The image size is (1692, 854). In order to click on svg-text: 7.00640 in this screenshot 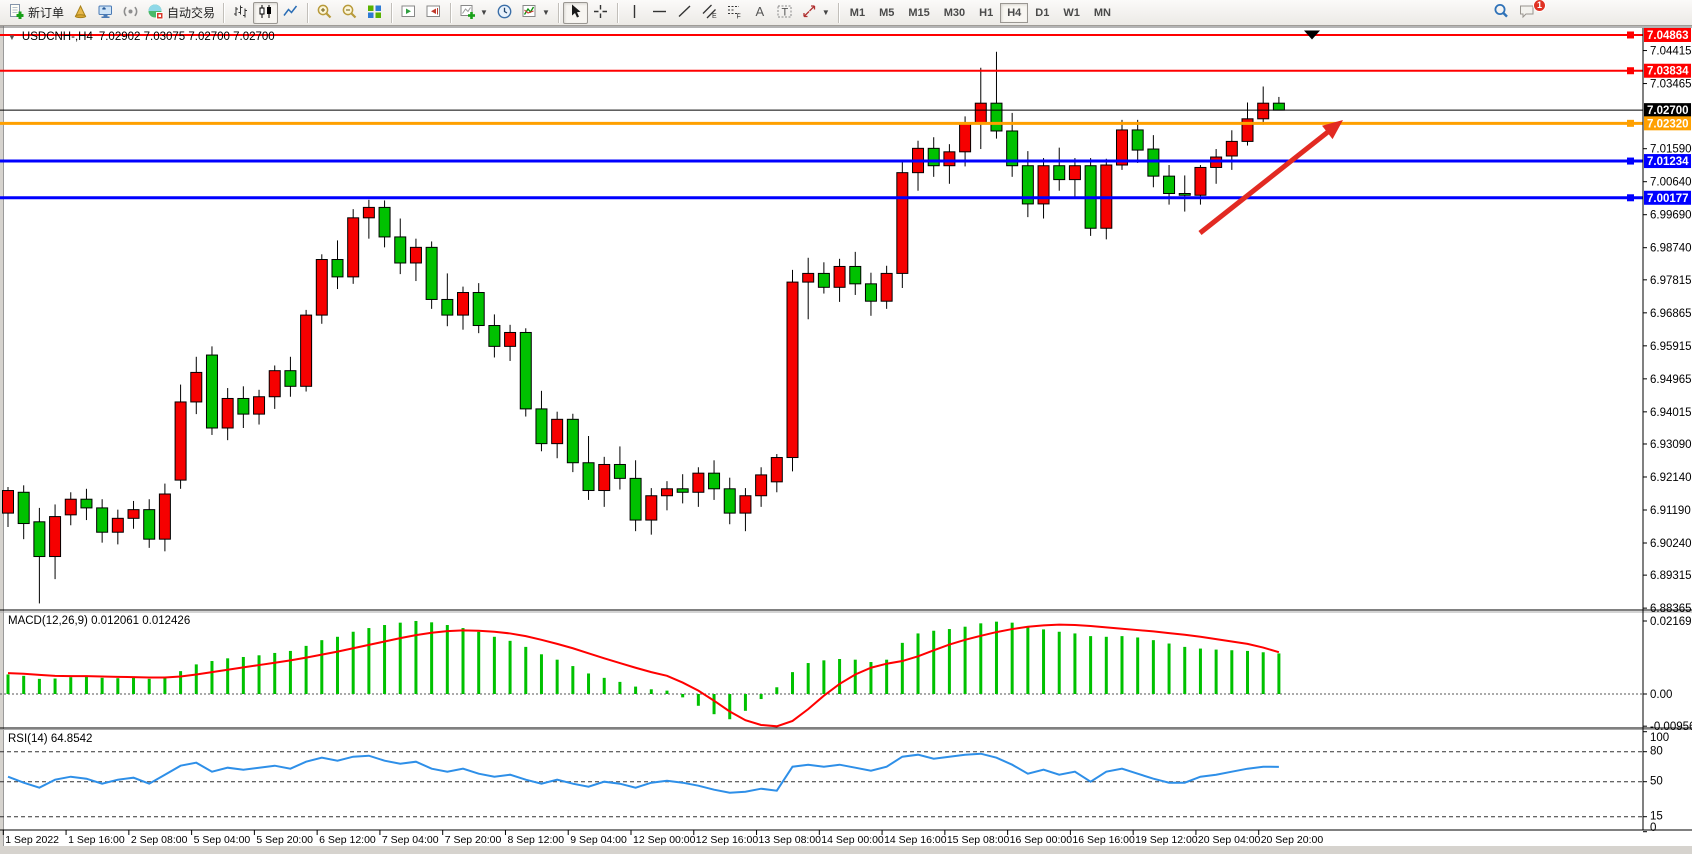, I will do `click(1671, 183)`.